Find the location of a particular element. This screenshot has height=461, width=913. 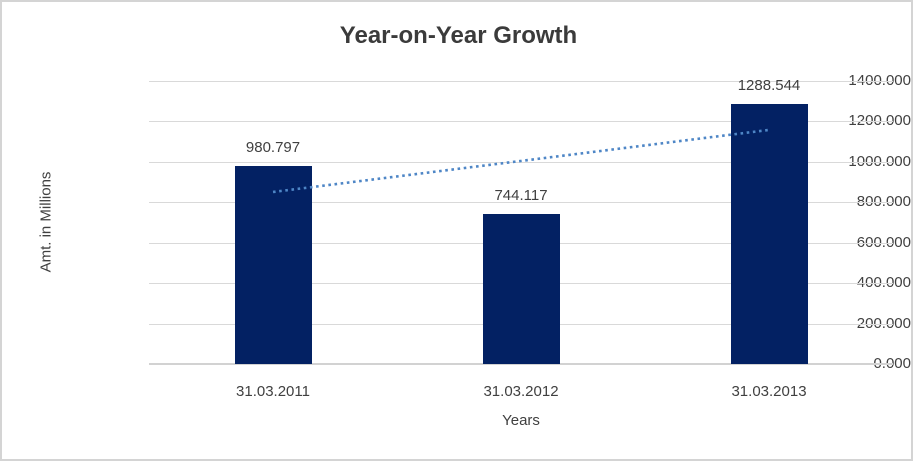

chart-title: Year-on-Year Growth is located at coordinates (458, 35).